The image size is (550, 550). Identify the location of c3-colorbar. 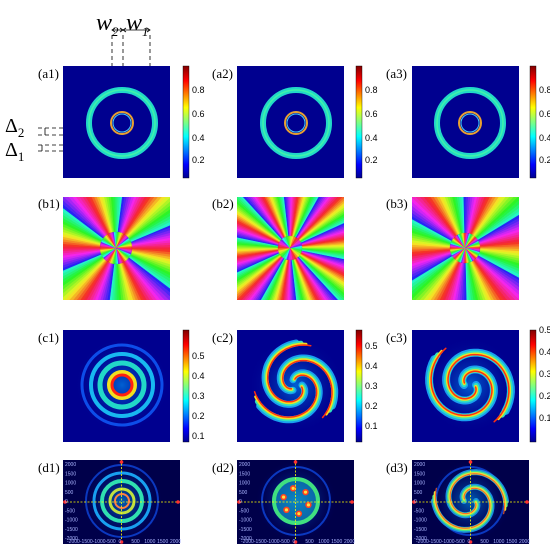
(533, 386).